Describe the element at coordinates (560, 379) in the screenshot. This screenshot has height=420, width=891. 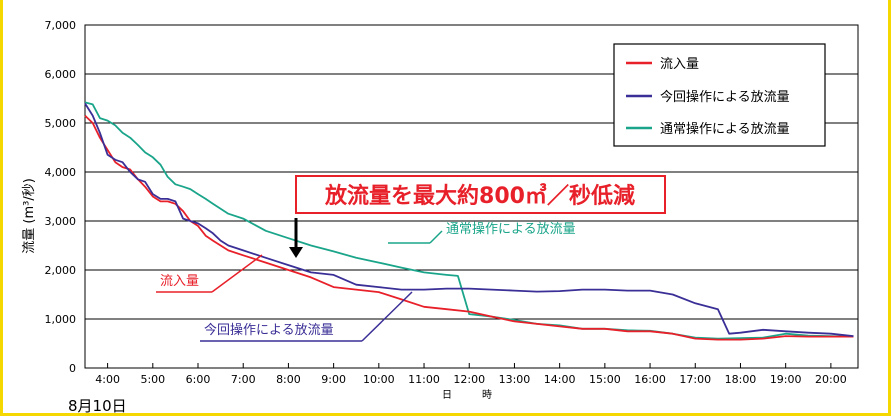
I see `x-tick-label: 14:00` at that location.